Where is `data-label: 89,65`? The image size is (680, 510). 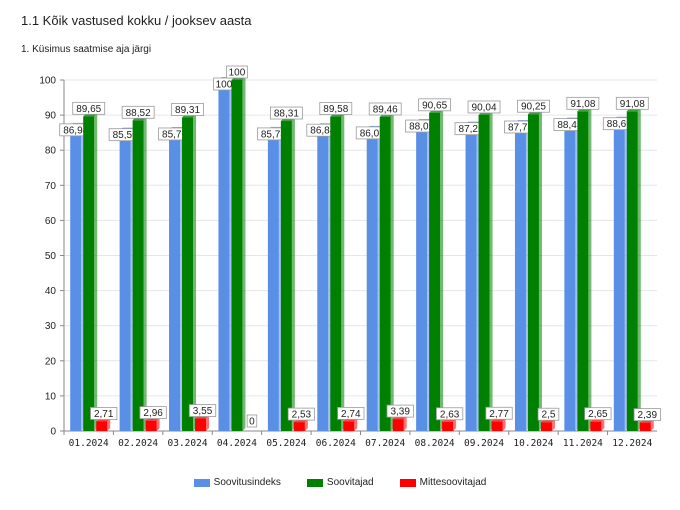 data-label: 89,65 is located at coordinates (88, 109).